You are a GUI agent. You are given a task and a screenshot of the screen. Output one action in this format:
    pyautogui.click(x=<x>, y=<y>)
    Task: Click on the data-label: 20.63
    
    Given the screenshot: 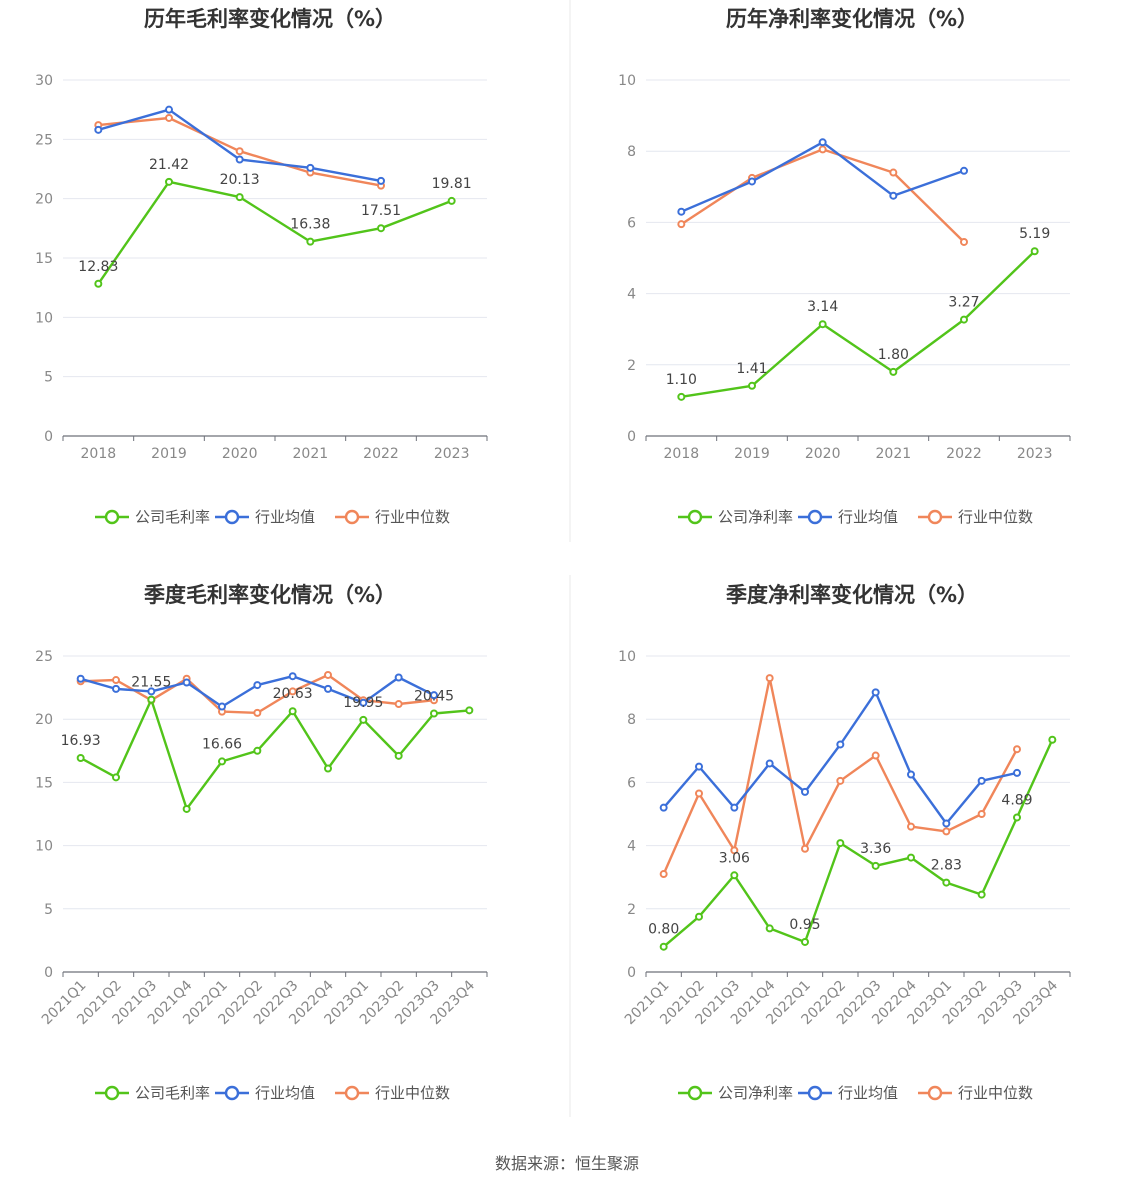 What is the action you would take?
    pyautogui.click(x=293, y=694)
    